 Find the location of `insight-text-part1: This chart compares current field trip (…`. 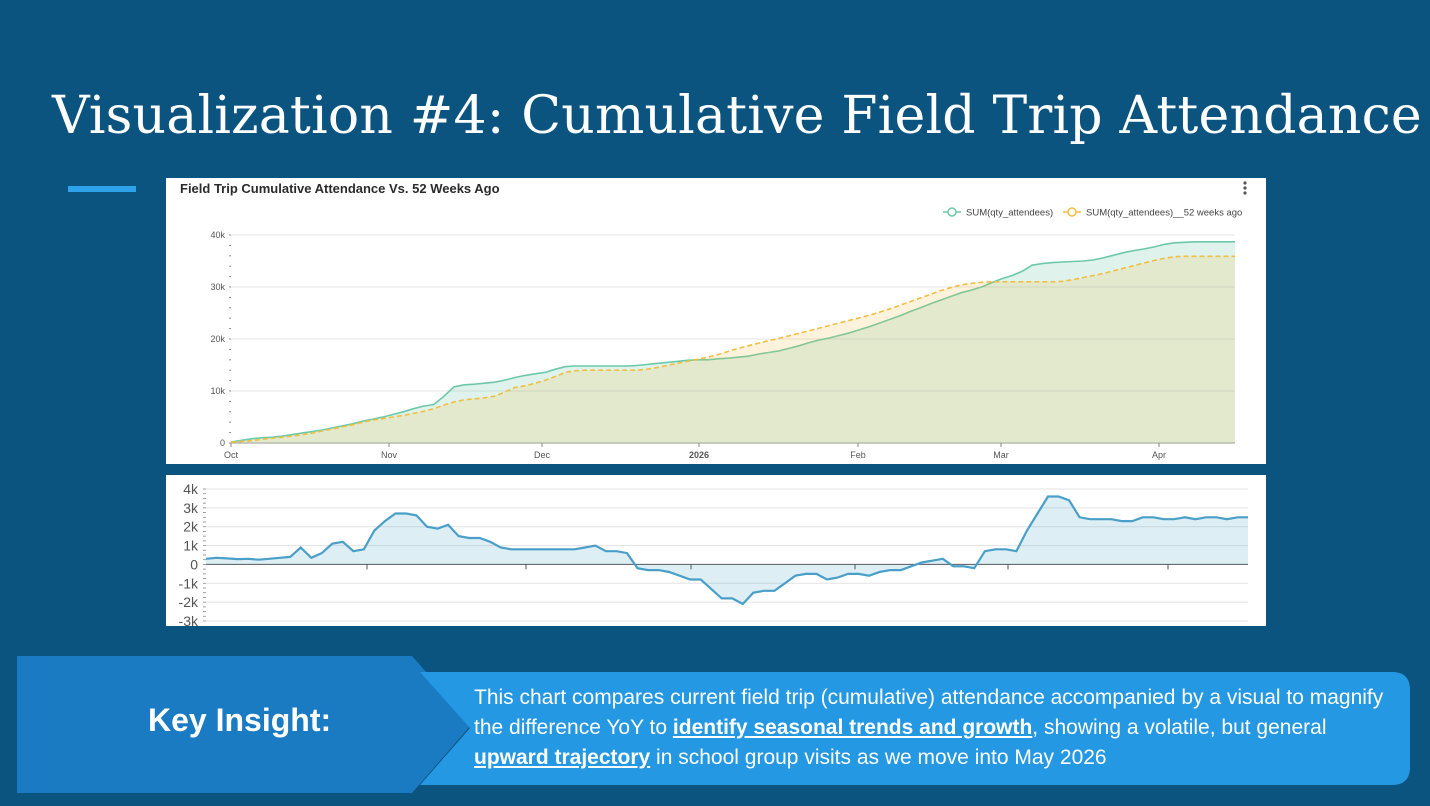

insight-text-part1: This chart compares current field trip (… is located at coordinates (929, 712).